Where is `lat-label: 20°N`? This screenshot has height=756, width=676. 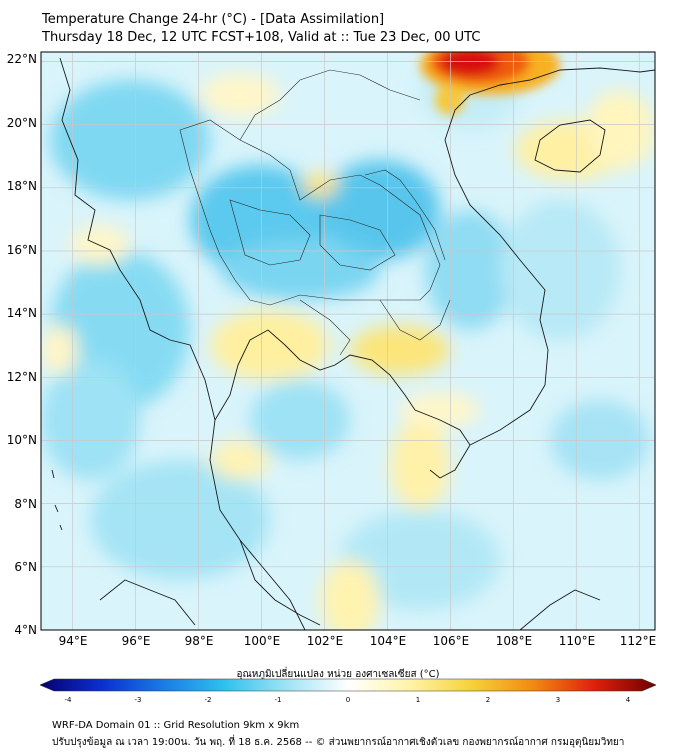
lat-label: 20°N is located at coordinates (22, 123).